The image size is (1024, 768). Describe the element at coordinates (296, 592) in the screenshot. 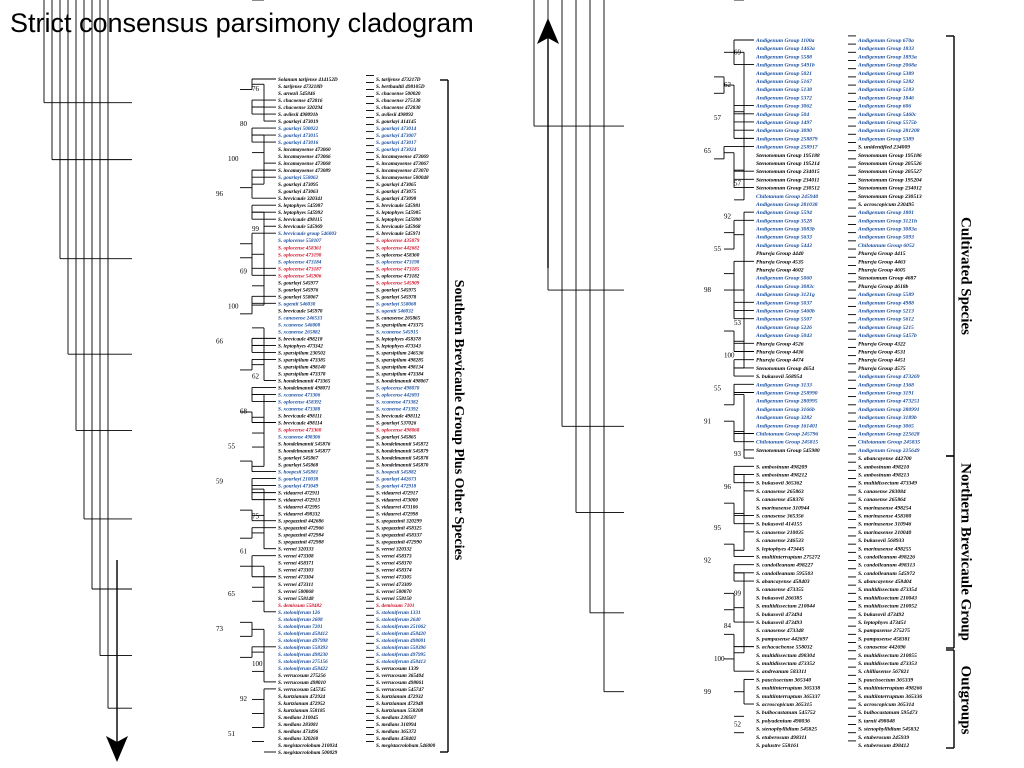

I see `taxon-label: S. vernei 500068` at that location.